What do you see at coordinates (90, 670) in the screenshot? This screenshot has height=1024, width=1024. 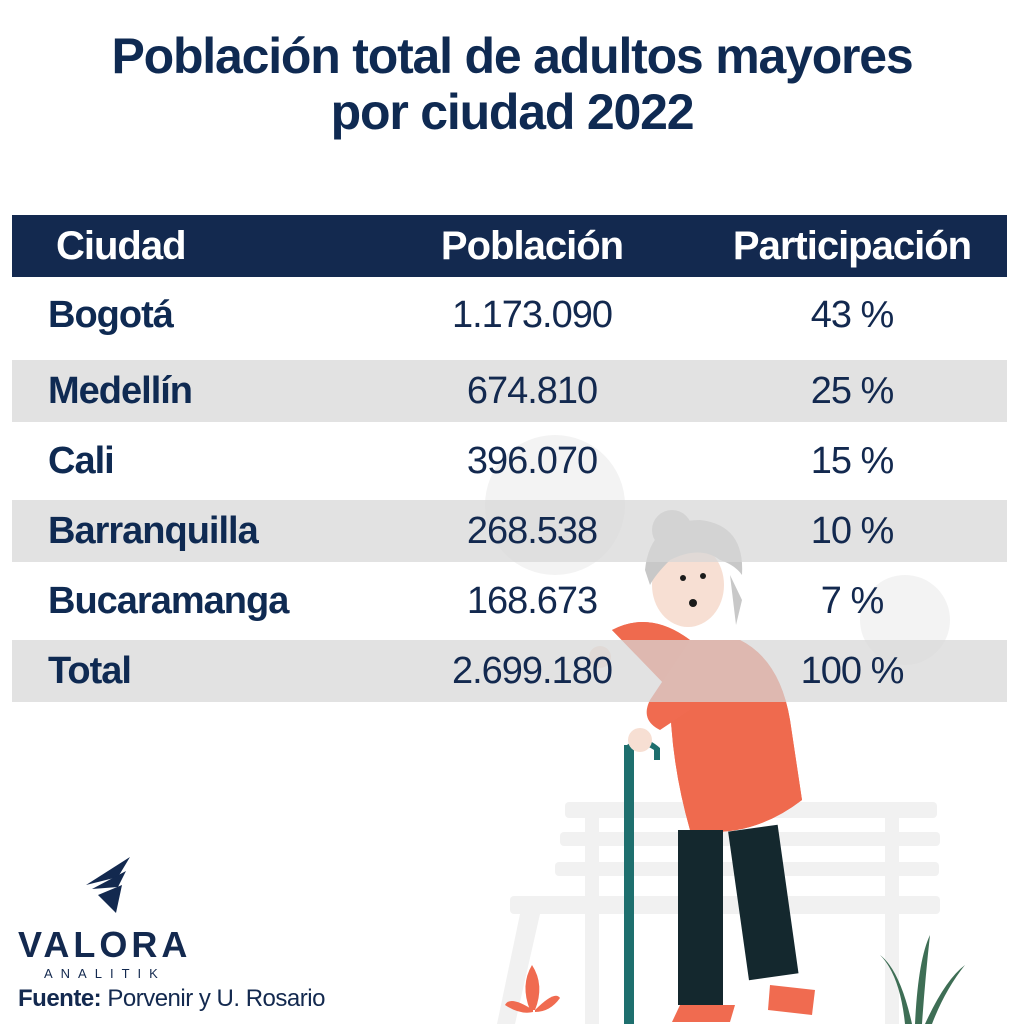 I see `row-city: Total` at bounding box center [90, 670].